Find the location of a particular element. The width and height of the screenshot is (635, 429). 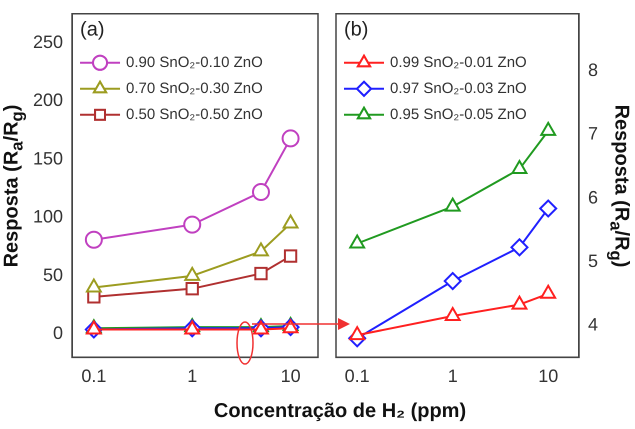

annotation: (b) is located at coordinates (356, 29).